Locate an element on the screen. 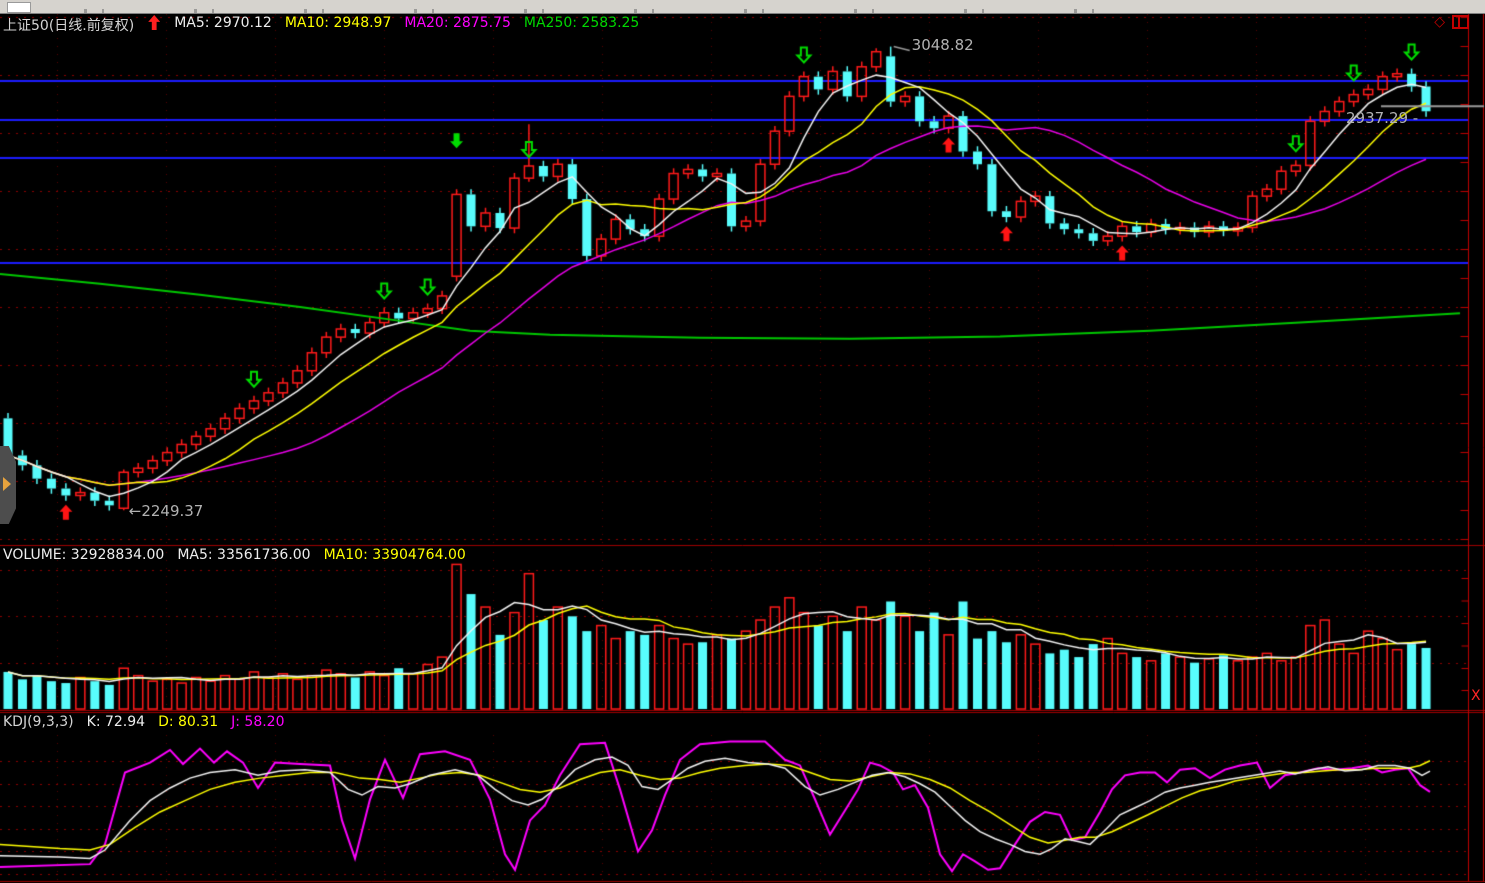 This screenshot has height=883, width=1485. menu-bar is located at coordinates (742, 7).